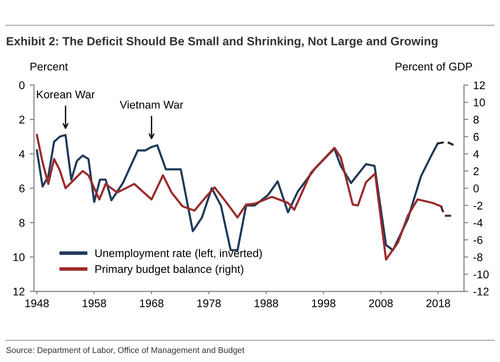 The width and height of the screenshot is (500, 362). I want to click on y2-tick-label: -4, so click(478, 223).